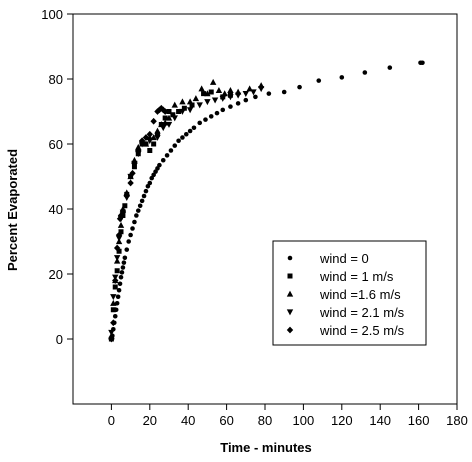 The width and height of the screenshot is (472, 462). I want to click on legend-label: wind =1.6 m/s, so click(360, 294).